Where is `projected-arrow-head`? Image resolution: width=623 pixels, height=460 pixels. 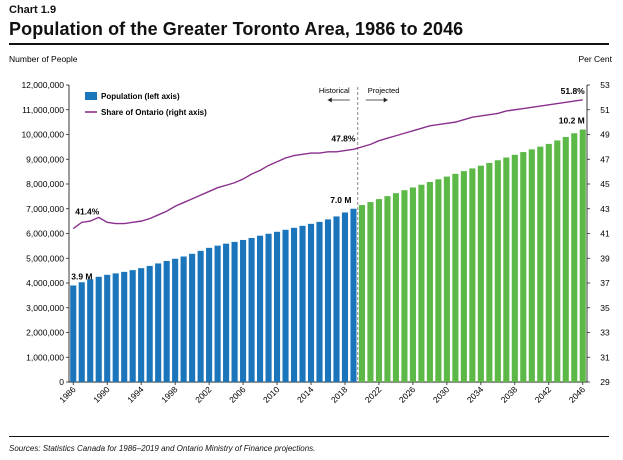
projected-arrow-head is located at coordinates (385, 100).